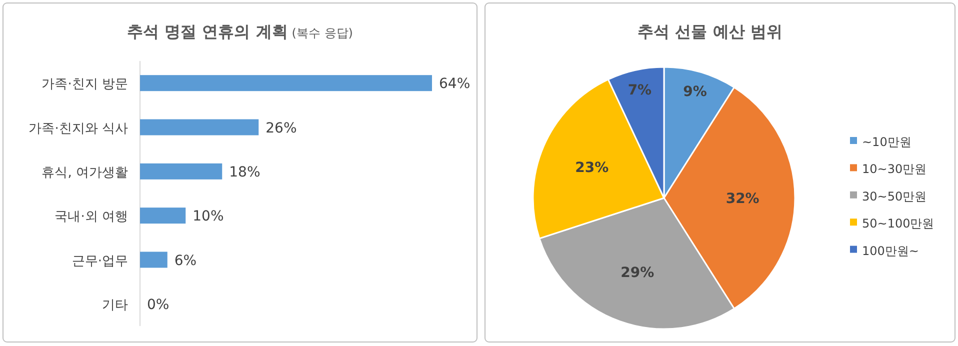 This screenshot has height=346, width=958. I want to click on legend-label: 50~100만원, so click(898, 223).